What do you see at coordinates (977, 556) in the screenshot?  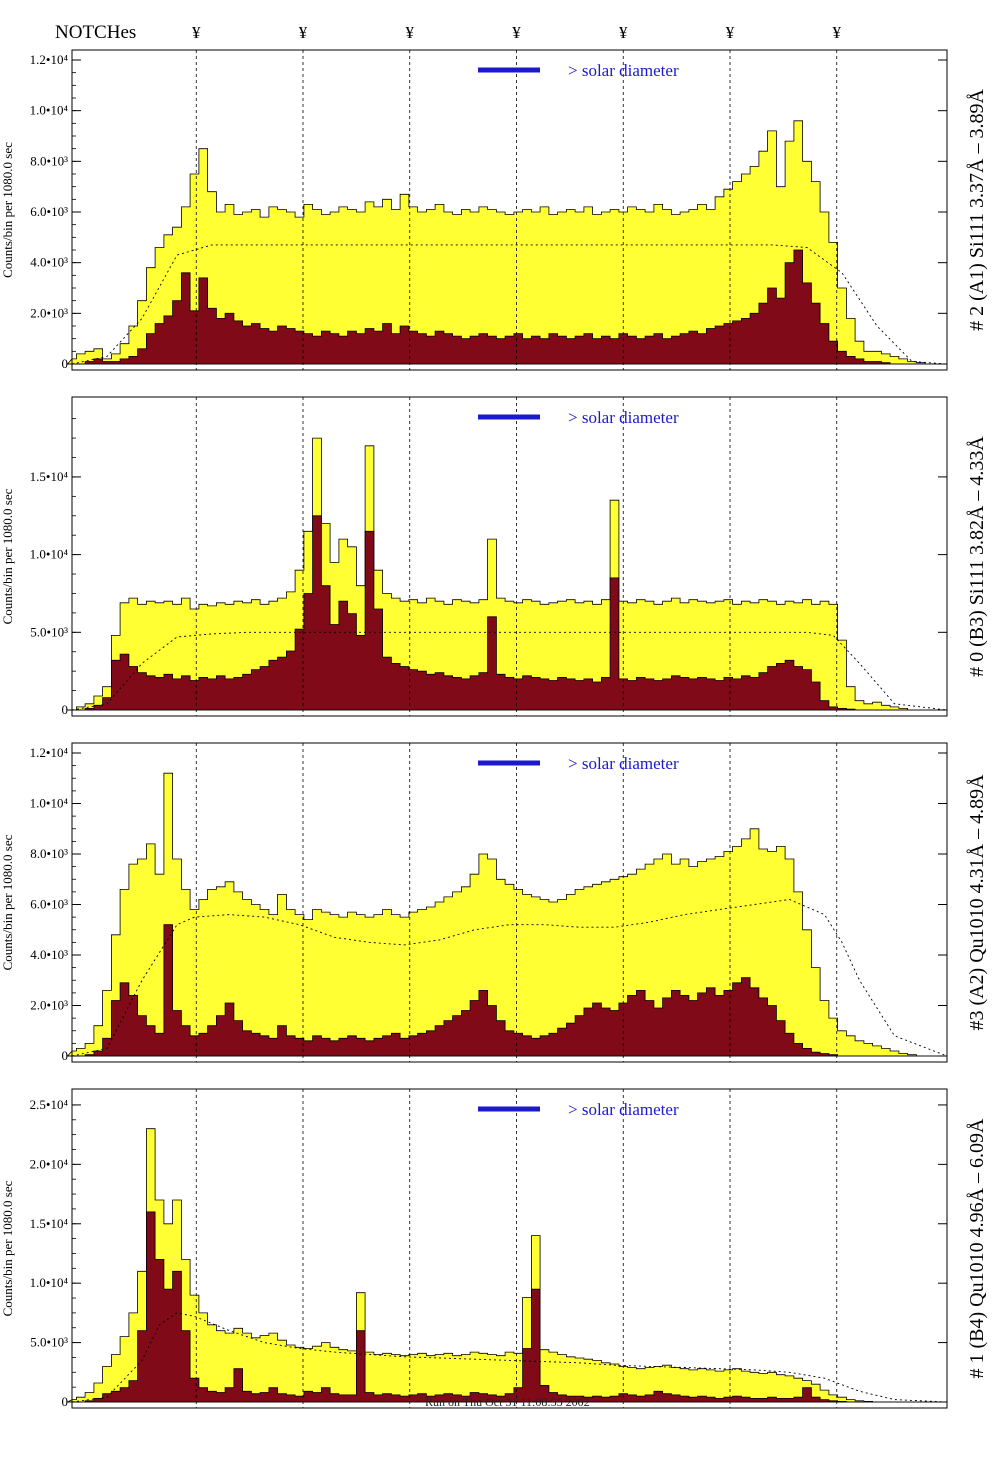 I see `panel-label: # 0 (B3) Si111 3.82Å – 4.33Å` at bounding box center [977, 556].